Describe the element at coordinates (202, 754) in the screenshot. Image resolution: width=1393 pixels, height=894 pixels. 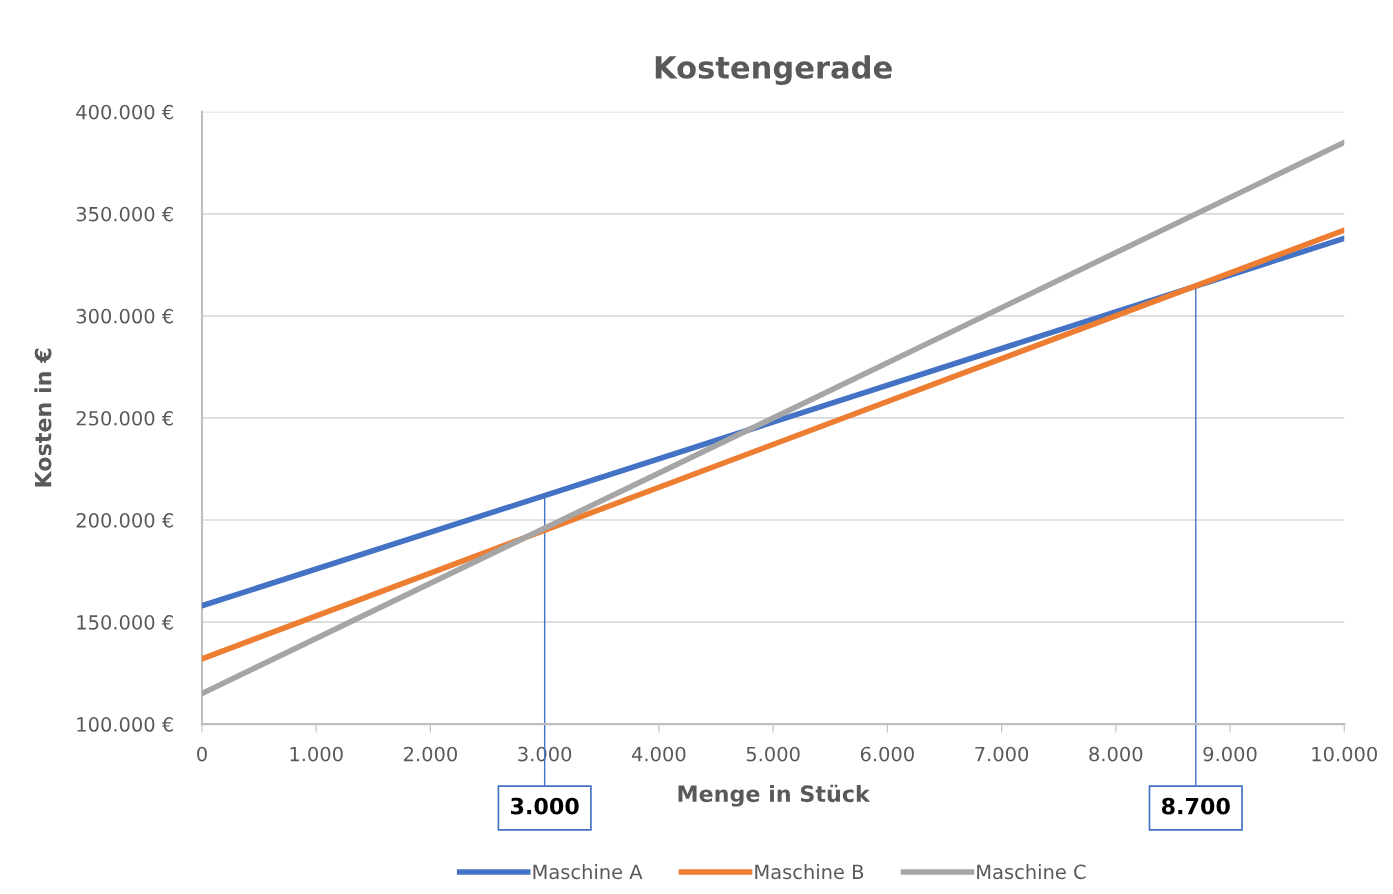
I see `x-tick-label: 0` at that location.